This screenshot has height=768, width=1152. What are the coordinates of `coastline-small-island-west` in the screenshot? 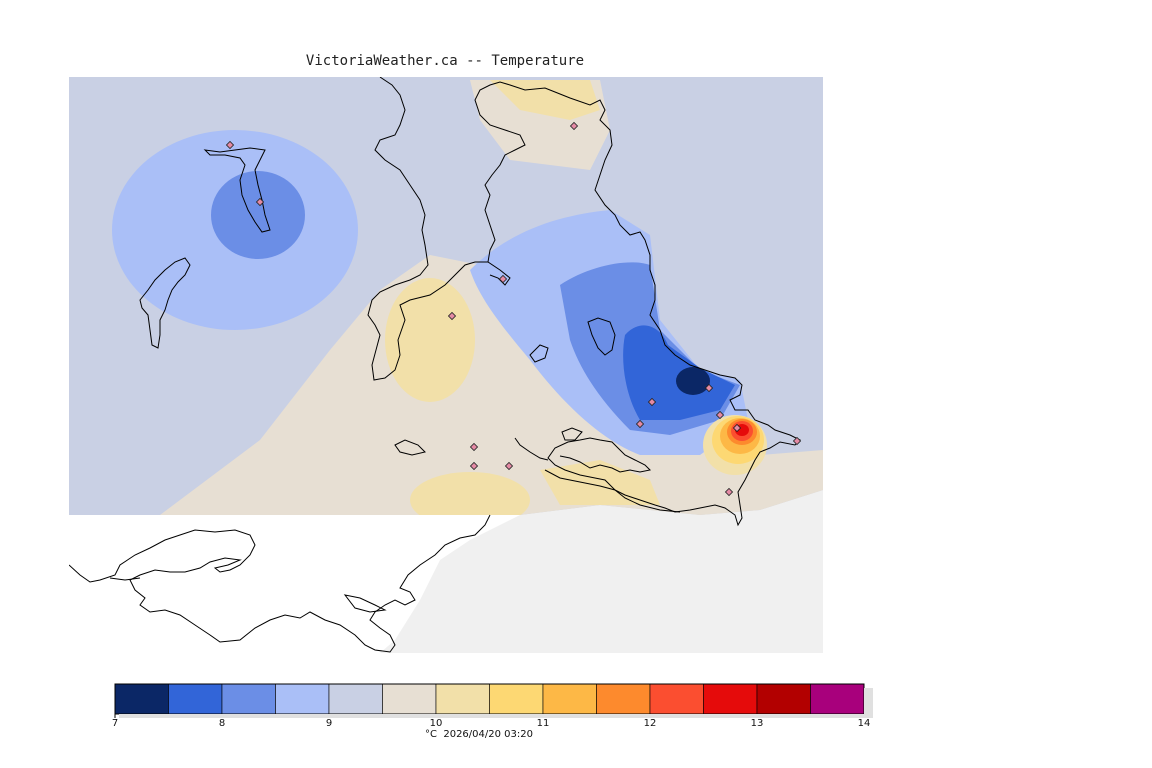 It's located at (165, 303).